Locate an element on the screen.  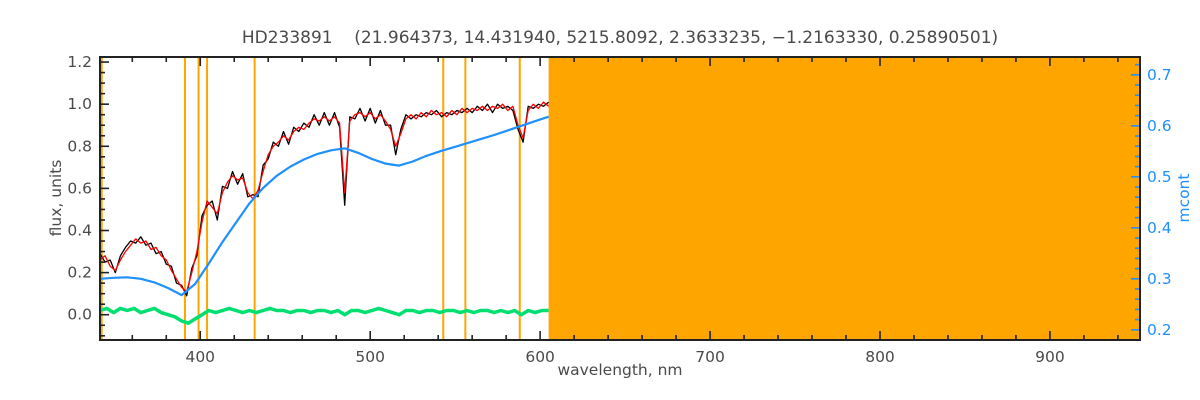
y-left-tick-label: 0.4 is located at coordinates (79, 231).